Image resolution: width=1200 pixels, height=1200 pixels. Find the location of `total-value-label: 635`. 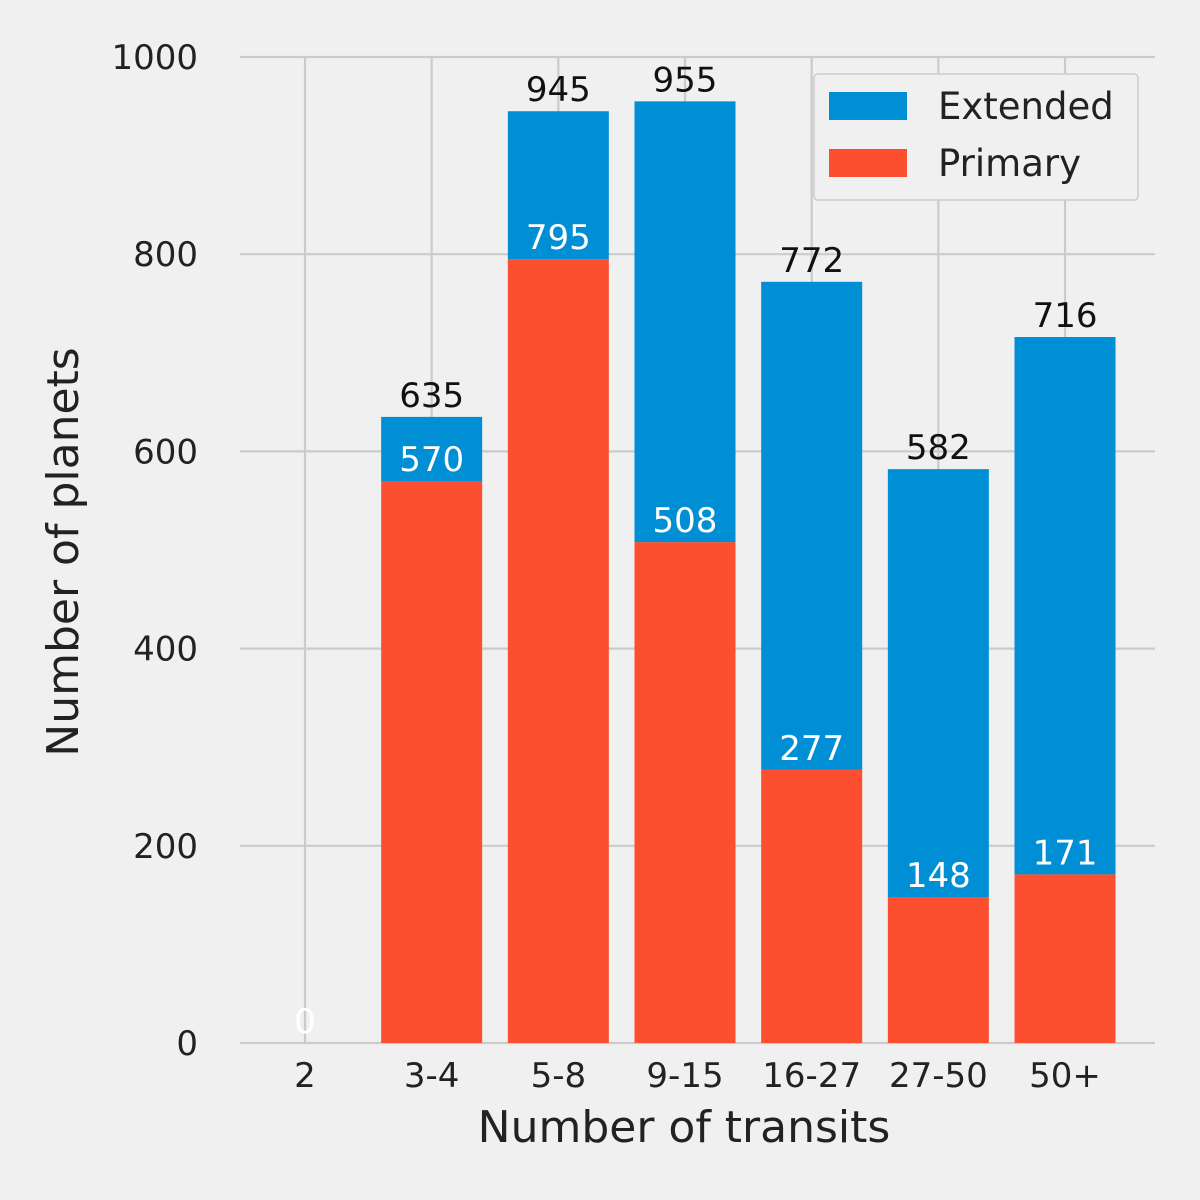

total-value-label: 635 is located at coordinates (431, 396).